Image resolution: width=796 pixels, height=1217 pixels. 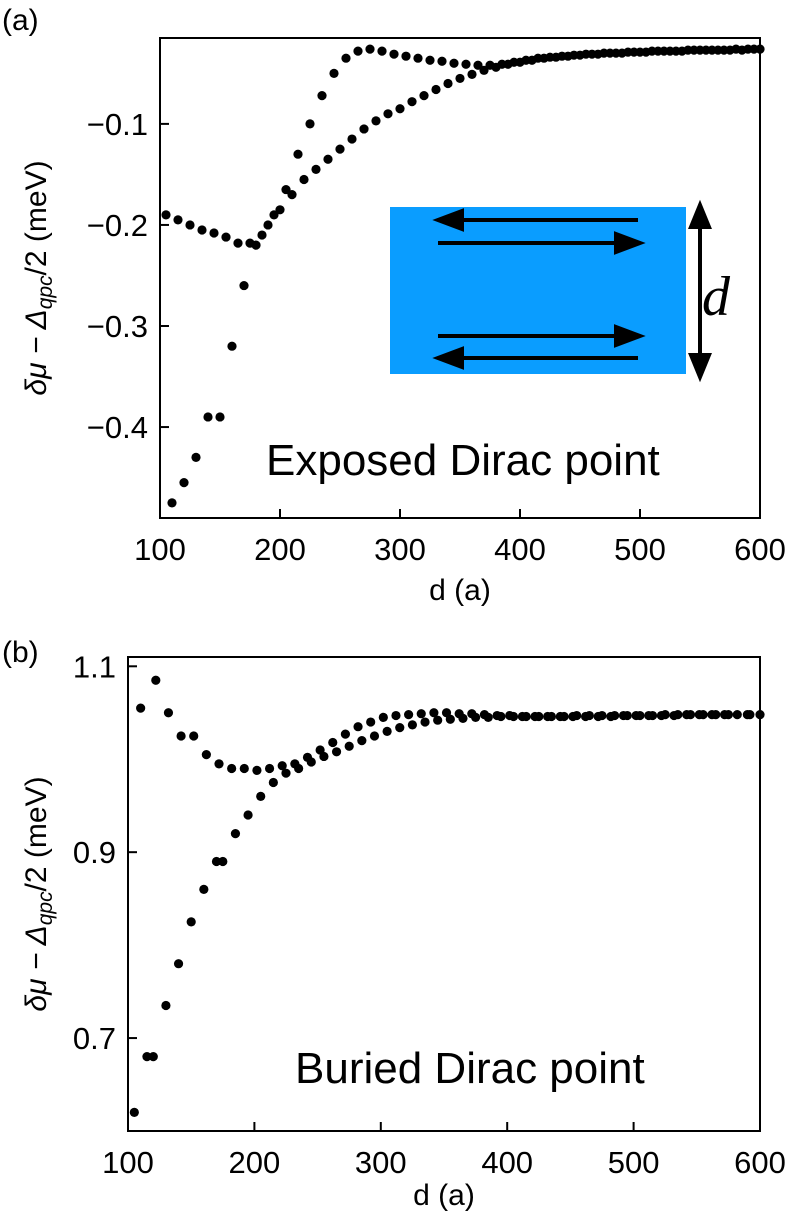 I want to click on panel-a-x-tick-label: 100, so click(x=160, y=549).